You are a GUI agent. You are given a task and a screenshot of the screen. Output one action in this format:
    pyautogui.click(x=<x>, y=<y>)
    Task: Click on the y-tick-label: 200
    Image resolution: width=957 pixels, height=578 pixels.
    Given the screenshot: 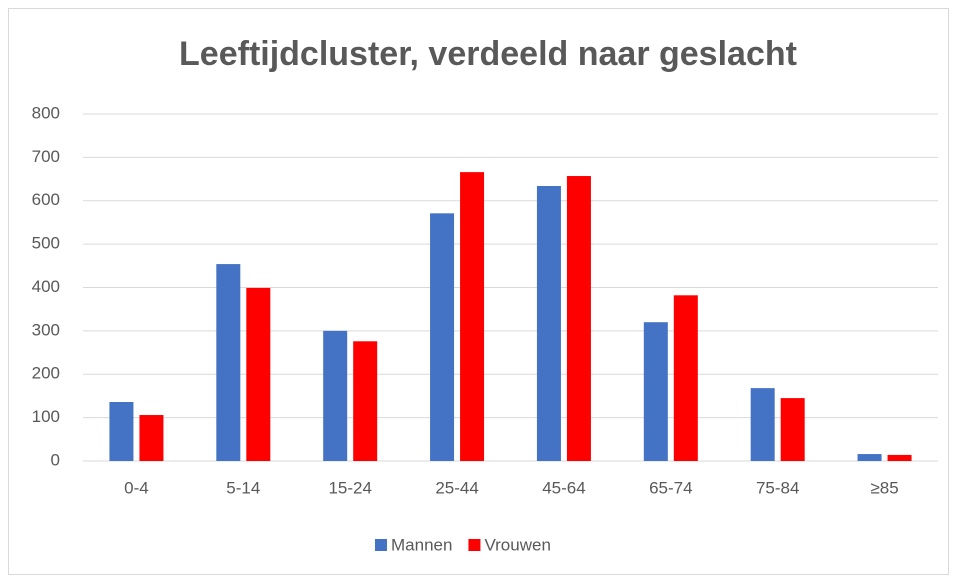 What is the action you would take?
    pyautogui.click(x=46, y=373)
    